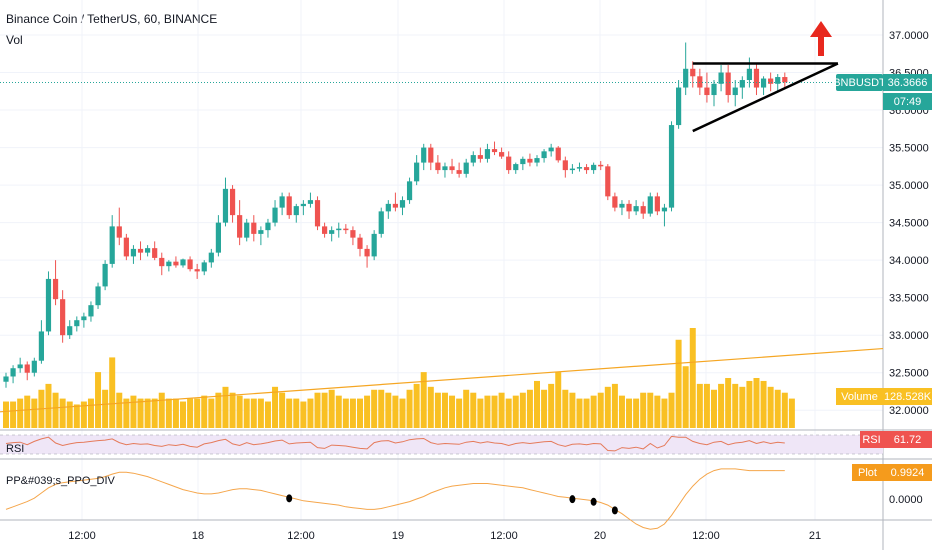 Image resolution: width=932 pixels, height=550 pixels. What do you see at coordinates (908, 397) in the screenshot?
I see `volume-badge-value: 128.528K` at bounding box center [908, 397].